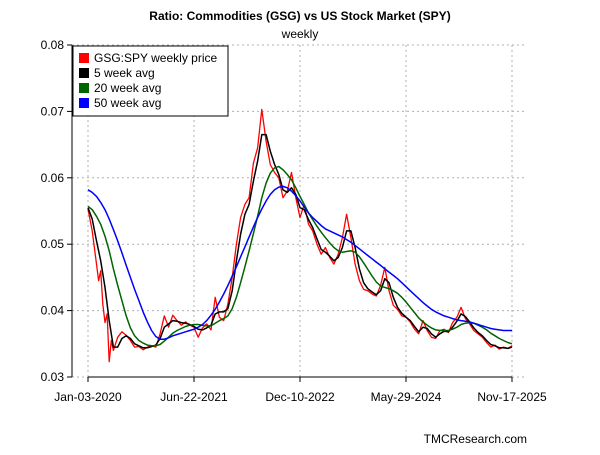 The image size is (600, 455). I want to click on y-tick-label: 0.05, so click(53, 244).